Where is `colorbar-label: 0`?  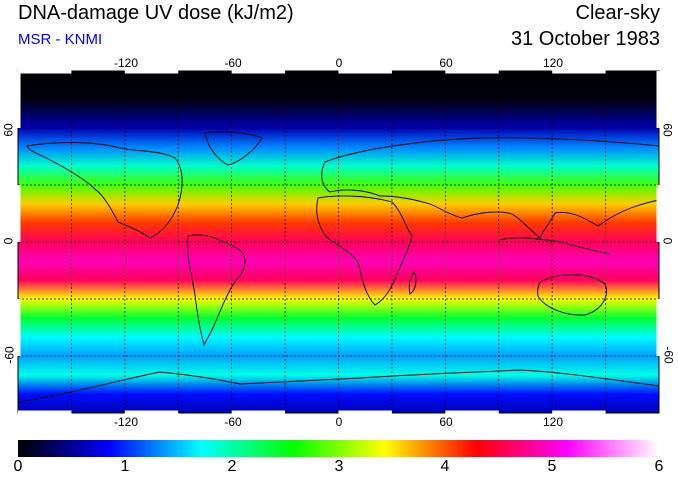 colorbar-label: 0 is located at coordinates (18, 466).